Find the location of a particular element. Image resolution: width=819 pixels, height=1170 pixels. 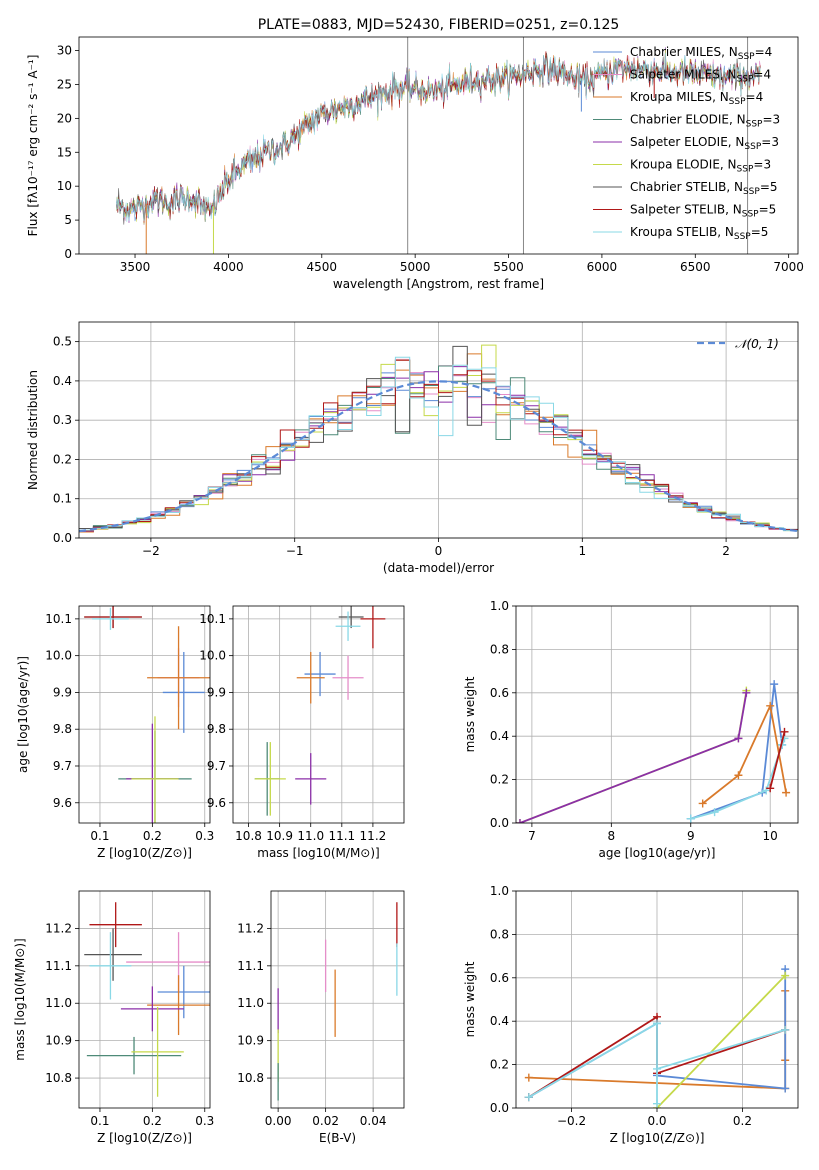

legend-entry: Kroupa MILES, NSSP=4 is located at coordinates (696, 98).